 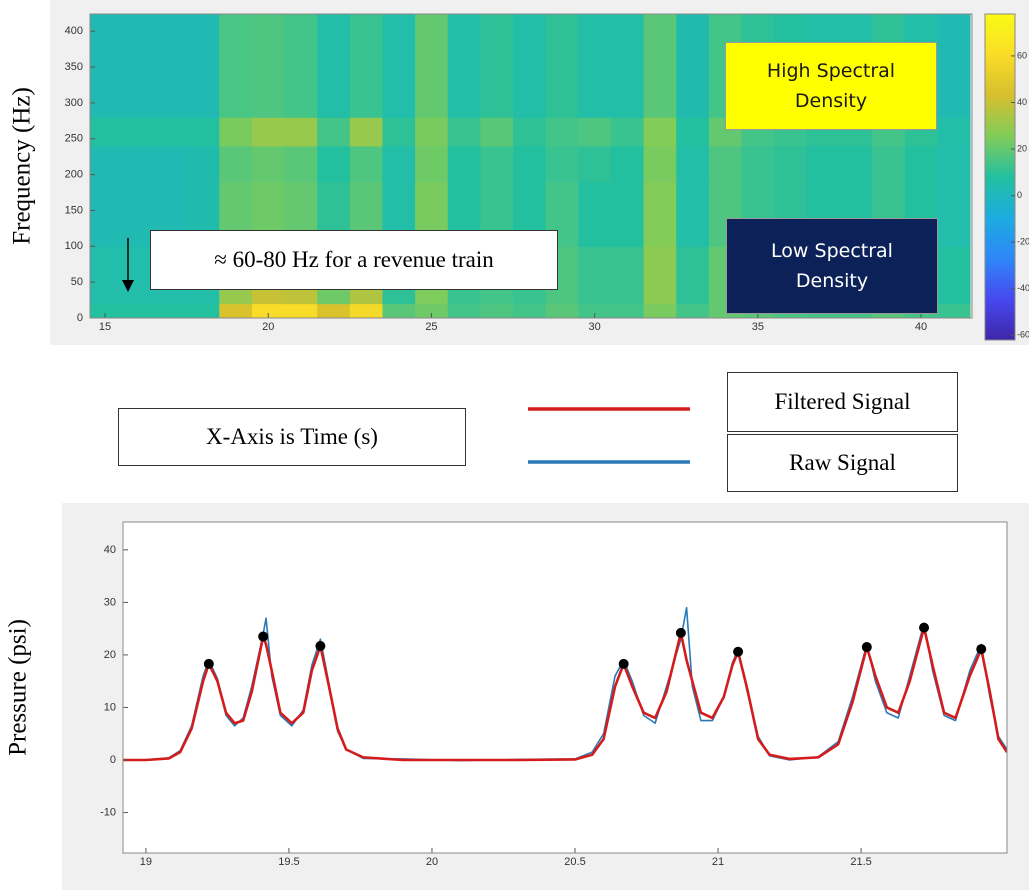 What do you see at coordinates (1022, 55) in the screenshot?
I see `colorbar-tick-label: 60` at bounding box center [1022, 55].